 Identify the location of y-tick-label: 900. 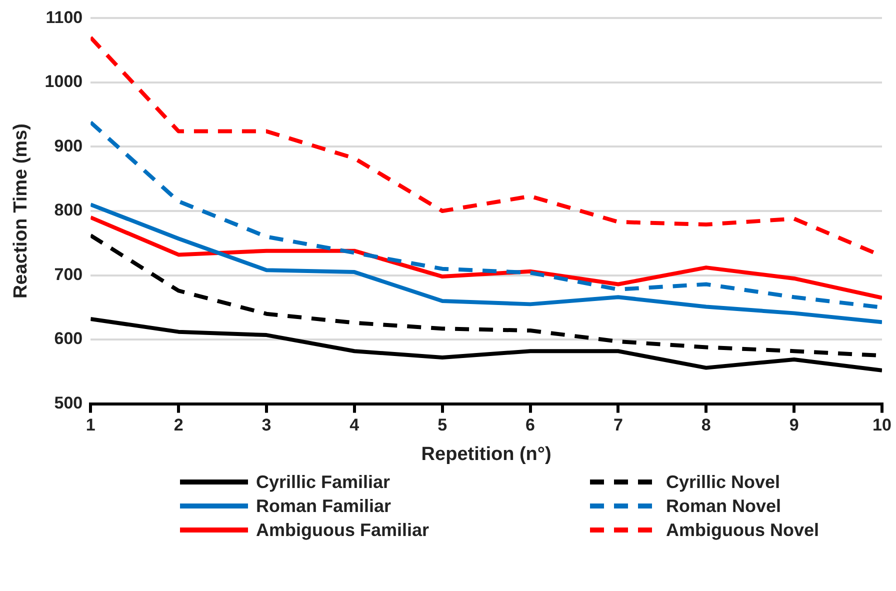
(68, 146).